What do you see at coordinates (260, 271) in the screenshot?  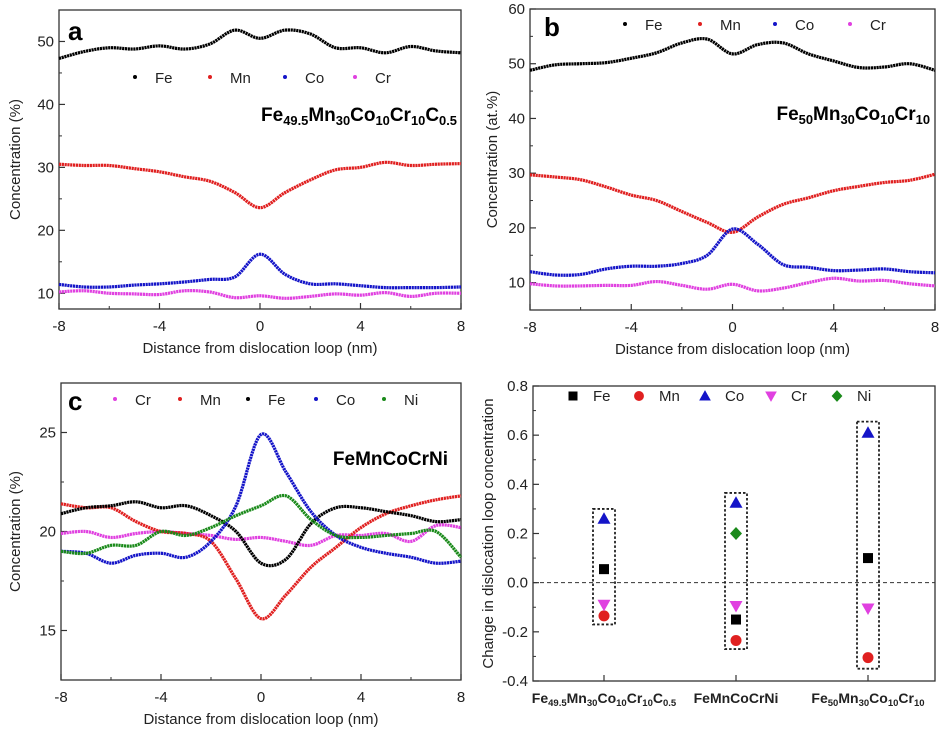 I see `series-line-co` at bounding box center [260, 271].